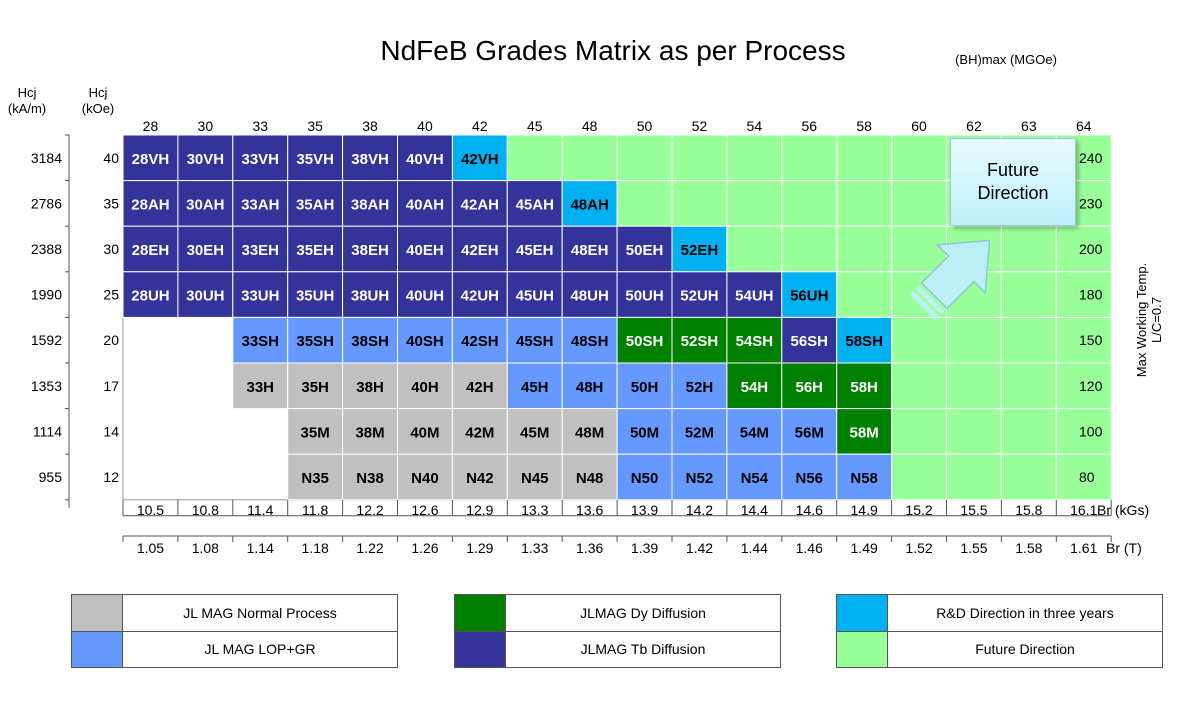 Image resolution: width=1200 pixels, height=706 pixels. I want to click on future-callout-line2: Direction, so click(1013, 193).